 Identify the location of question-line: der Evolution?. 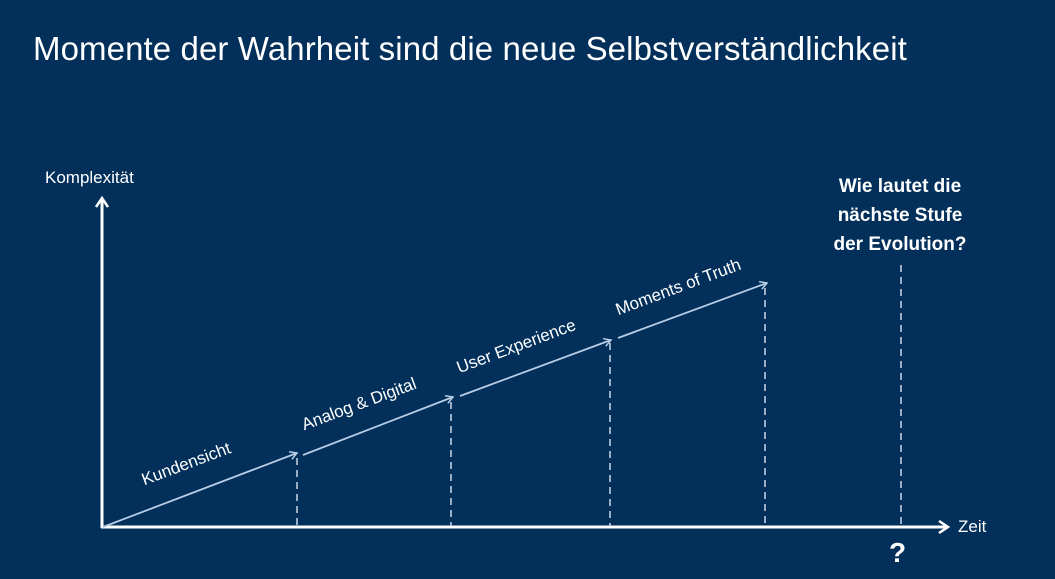
(900, 244).